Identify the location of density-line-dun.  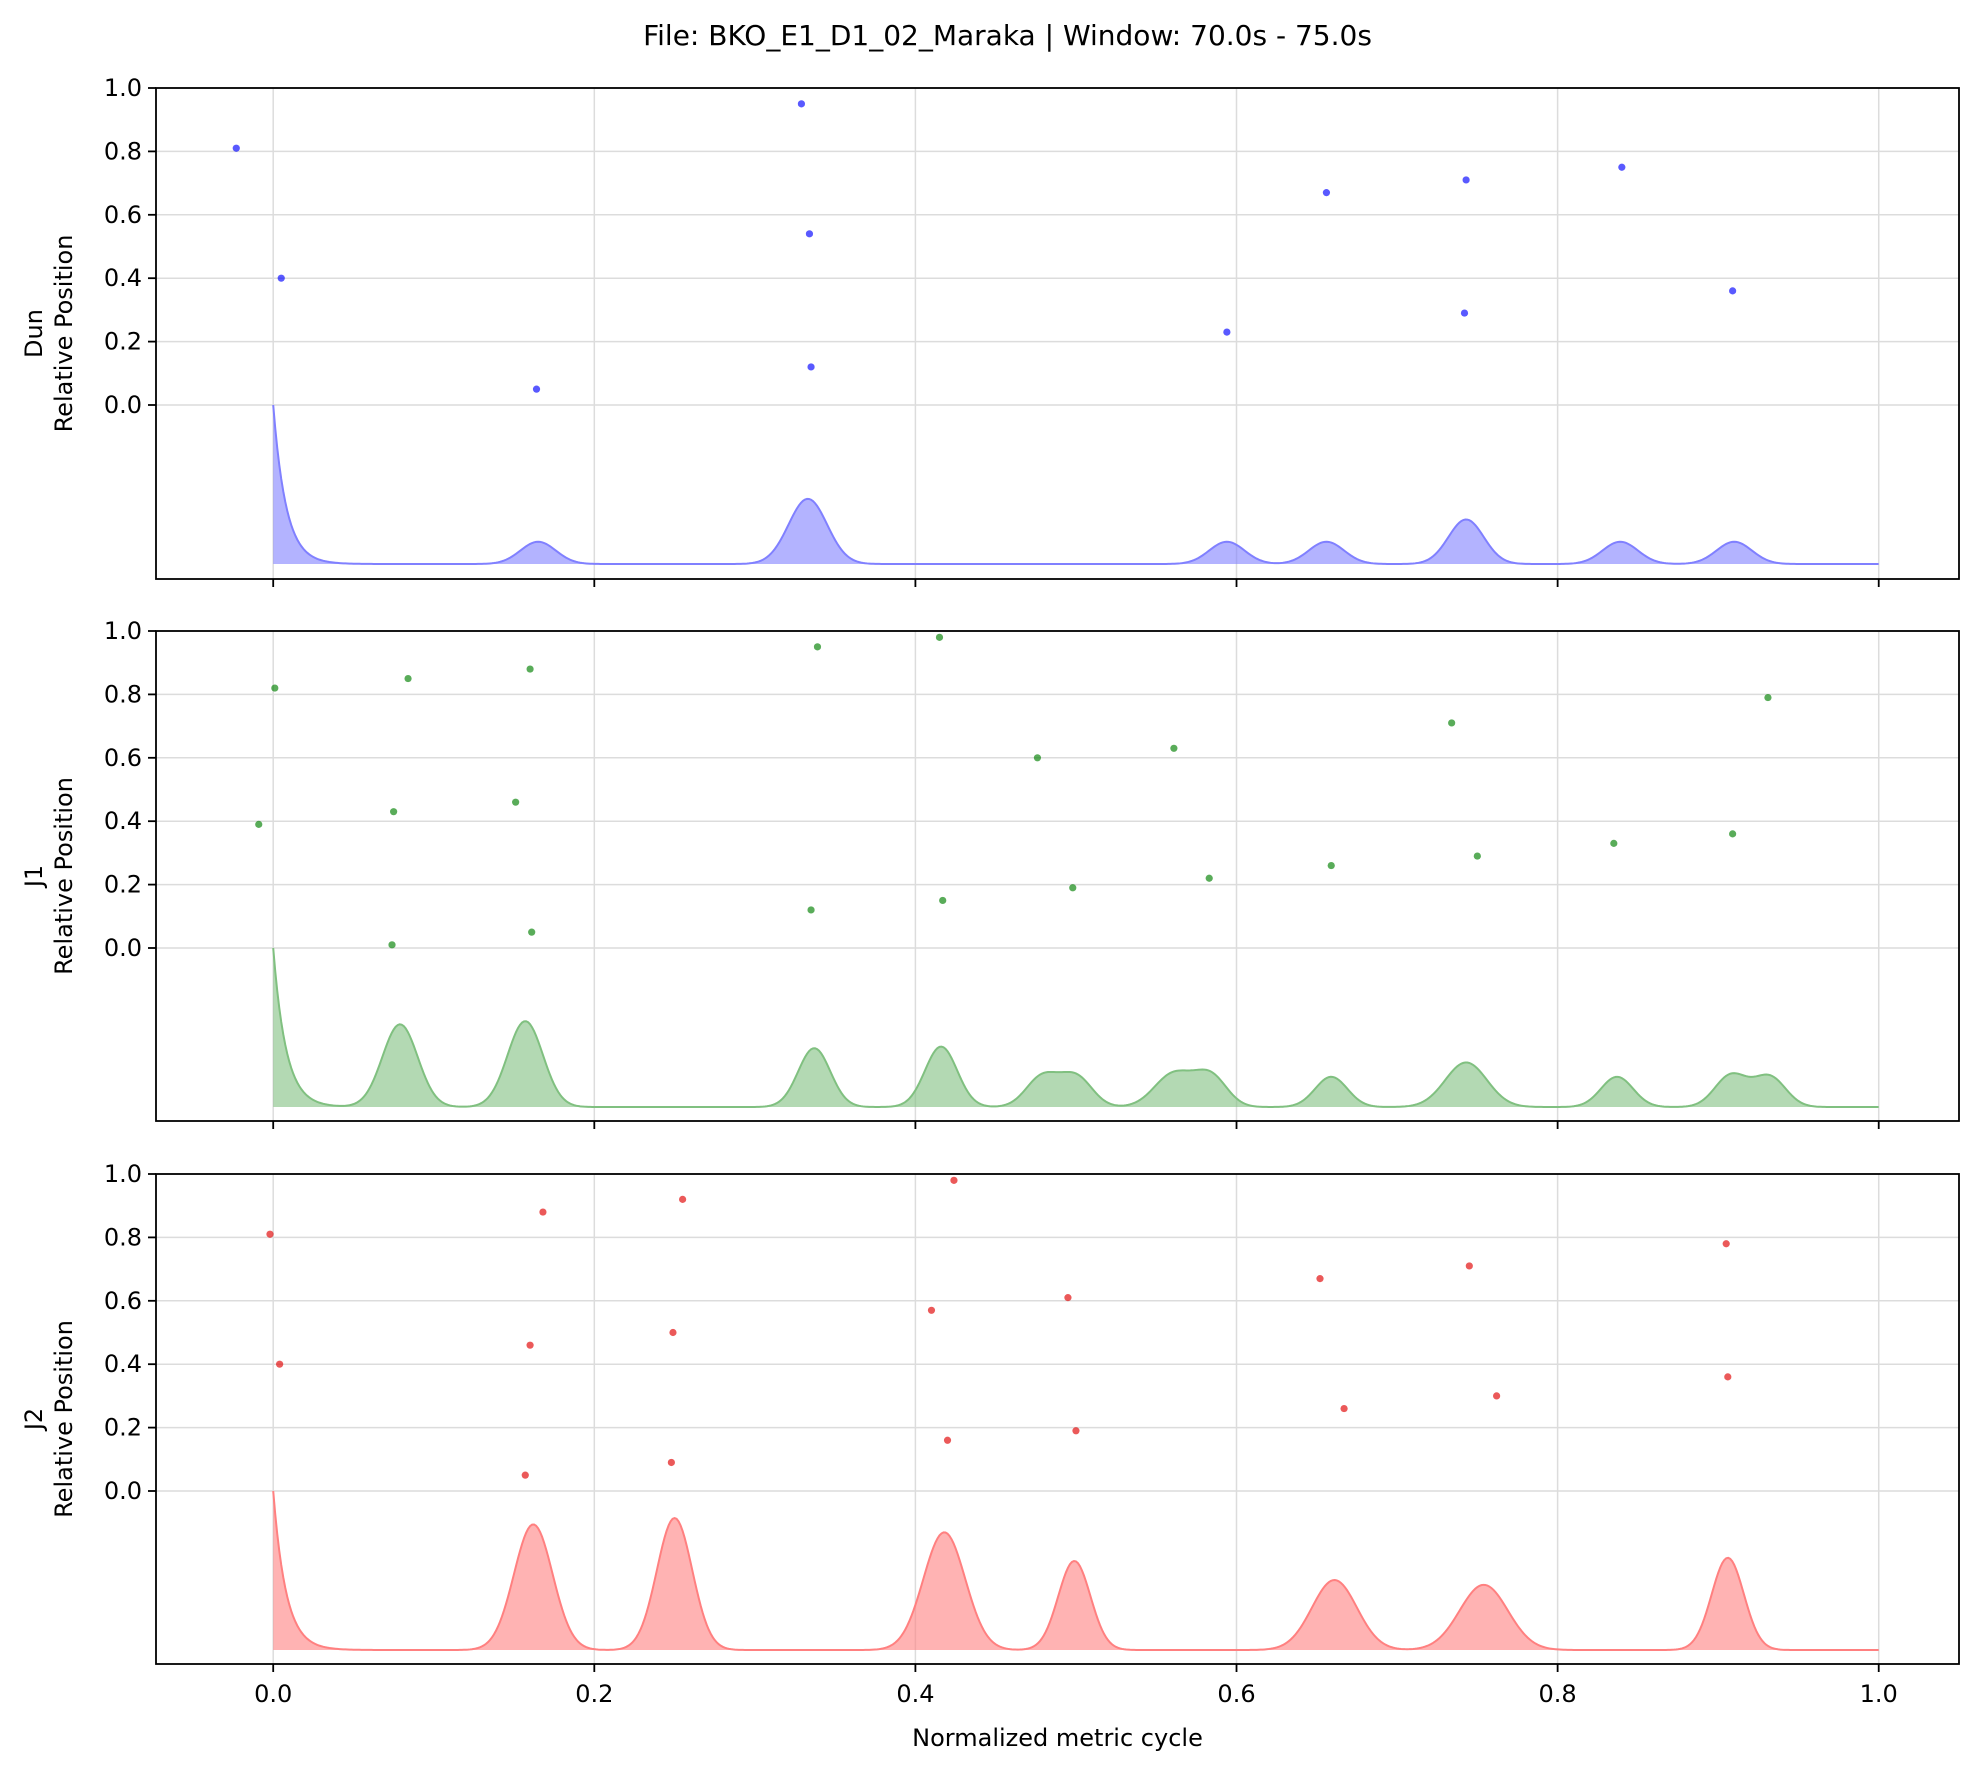
(1075, 484).